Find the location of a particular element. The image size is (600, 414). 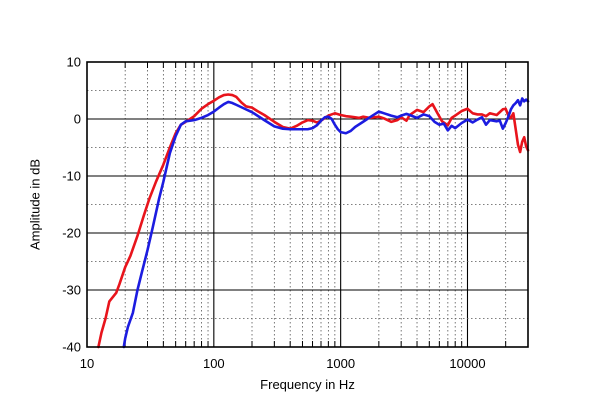

y-tick-labels: 10 0 -10 -20 -30 -40 is located at coordinates (71, 205).